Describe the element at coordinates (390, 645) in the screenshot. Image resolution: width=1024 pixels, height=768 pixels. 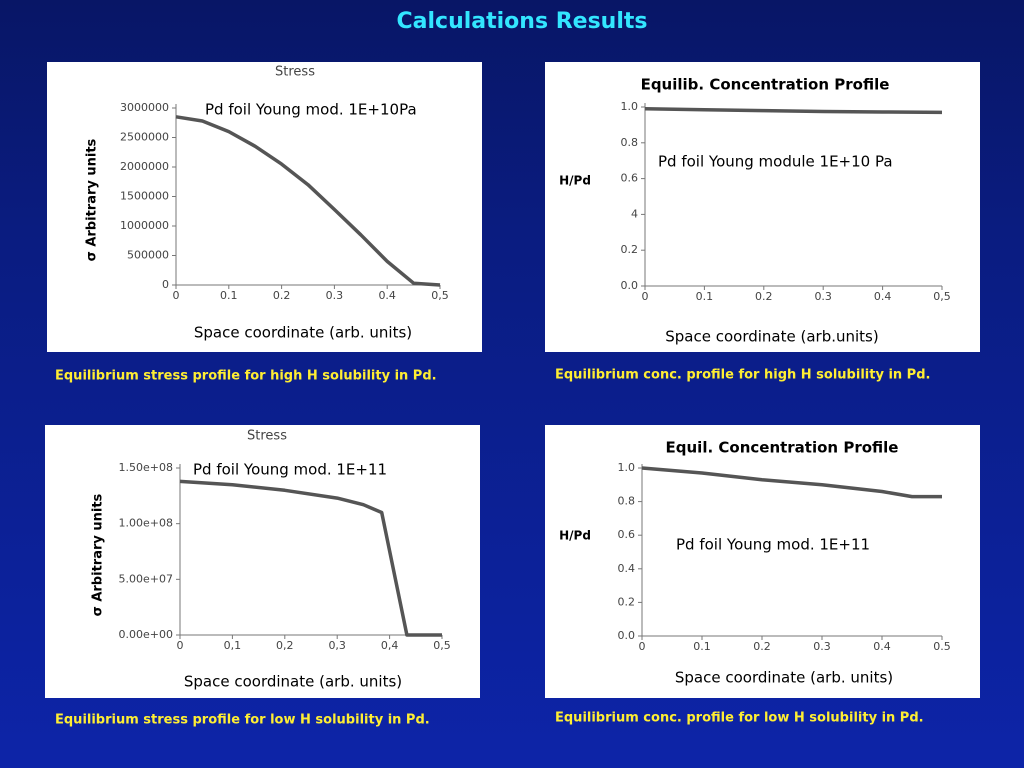
I see `x-tick-label: 0,4` at that location.